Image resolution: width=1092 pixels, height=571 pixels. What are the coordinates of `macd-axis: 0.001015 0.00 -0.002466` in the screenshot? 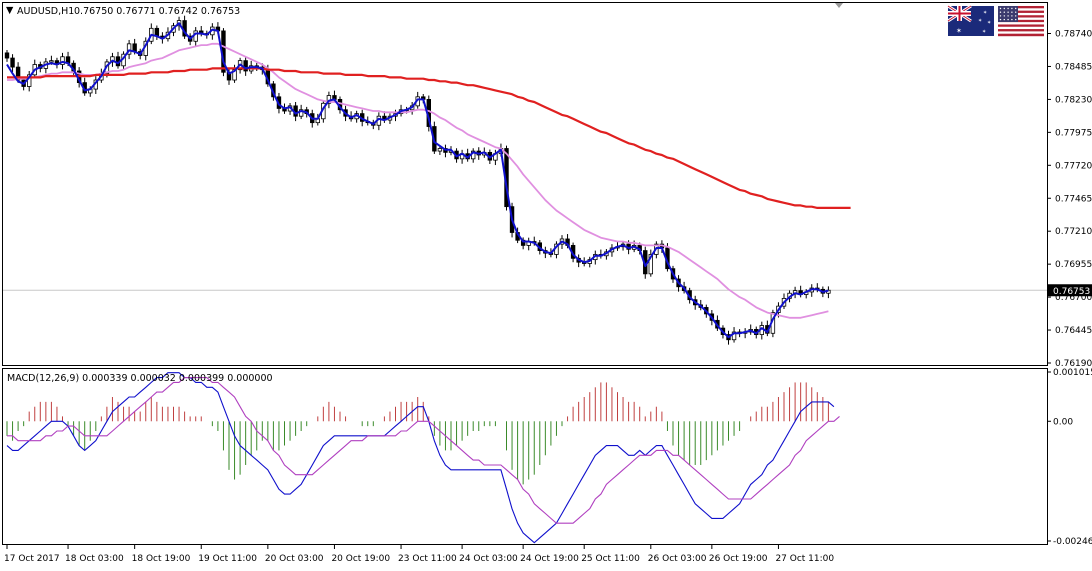 It's located at (1069, 457).